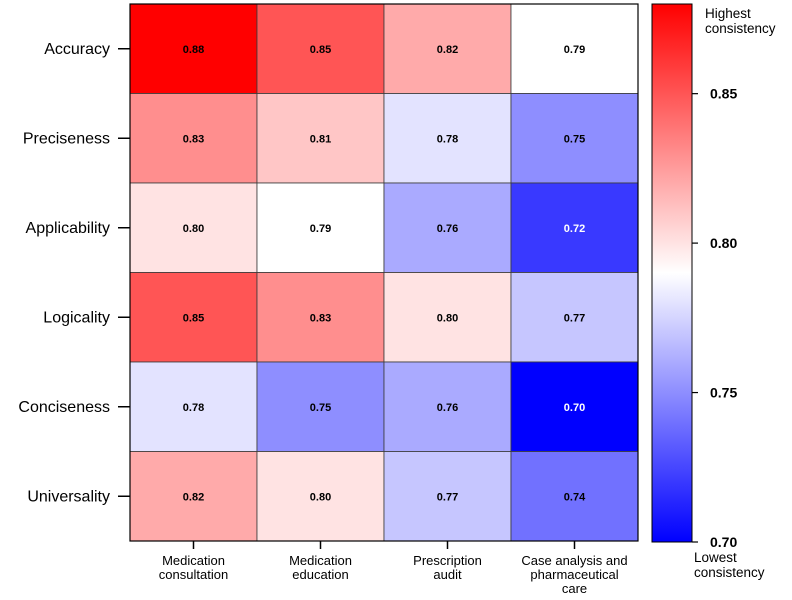 The image size is (792, 600). I want to click on cell-value-label: 0.72, so click(574, 229).